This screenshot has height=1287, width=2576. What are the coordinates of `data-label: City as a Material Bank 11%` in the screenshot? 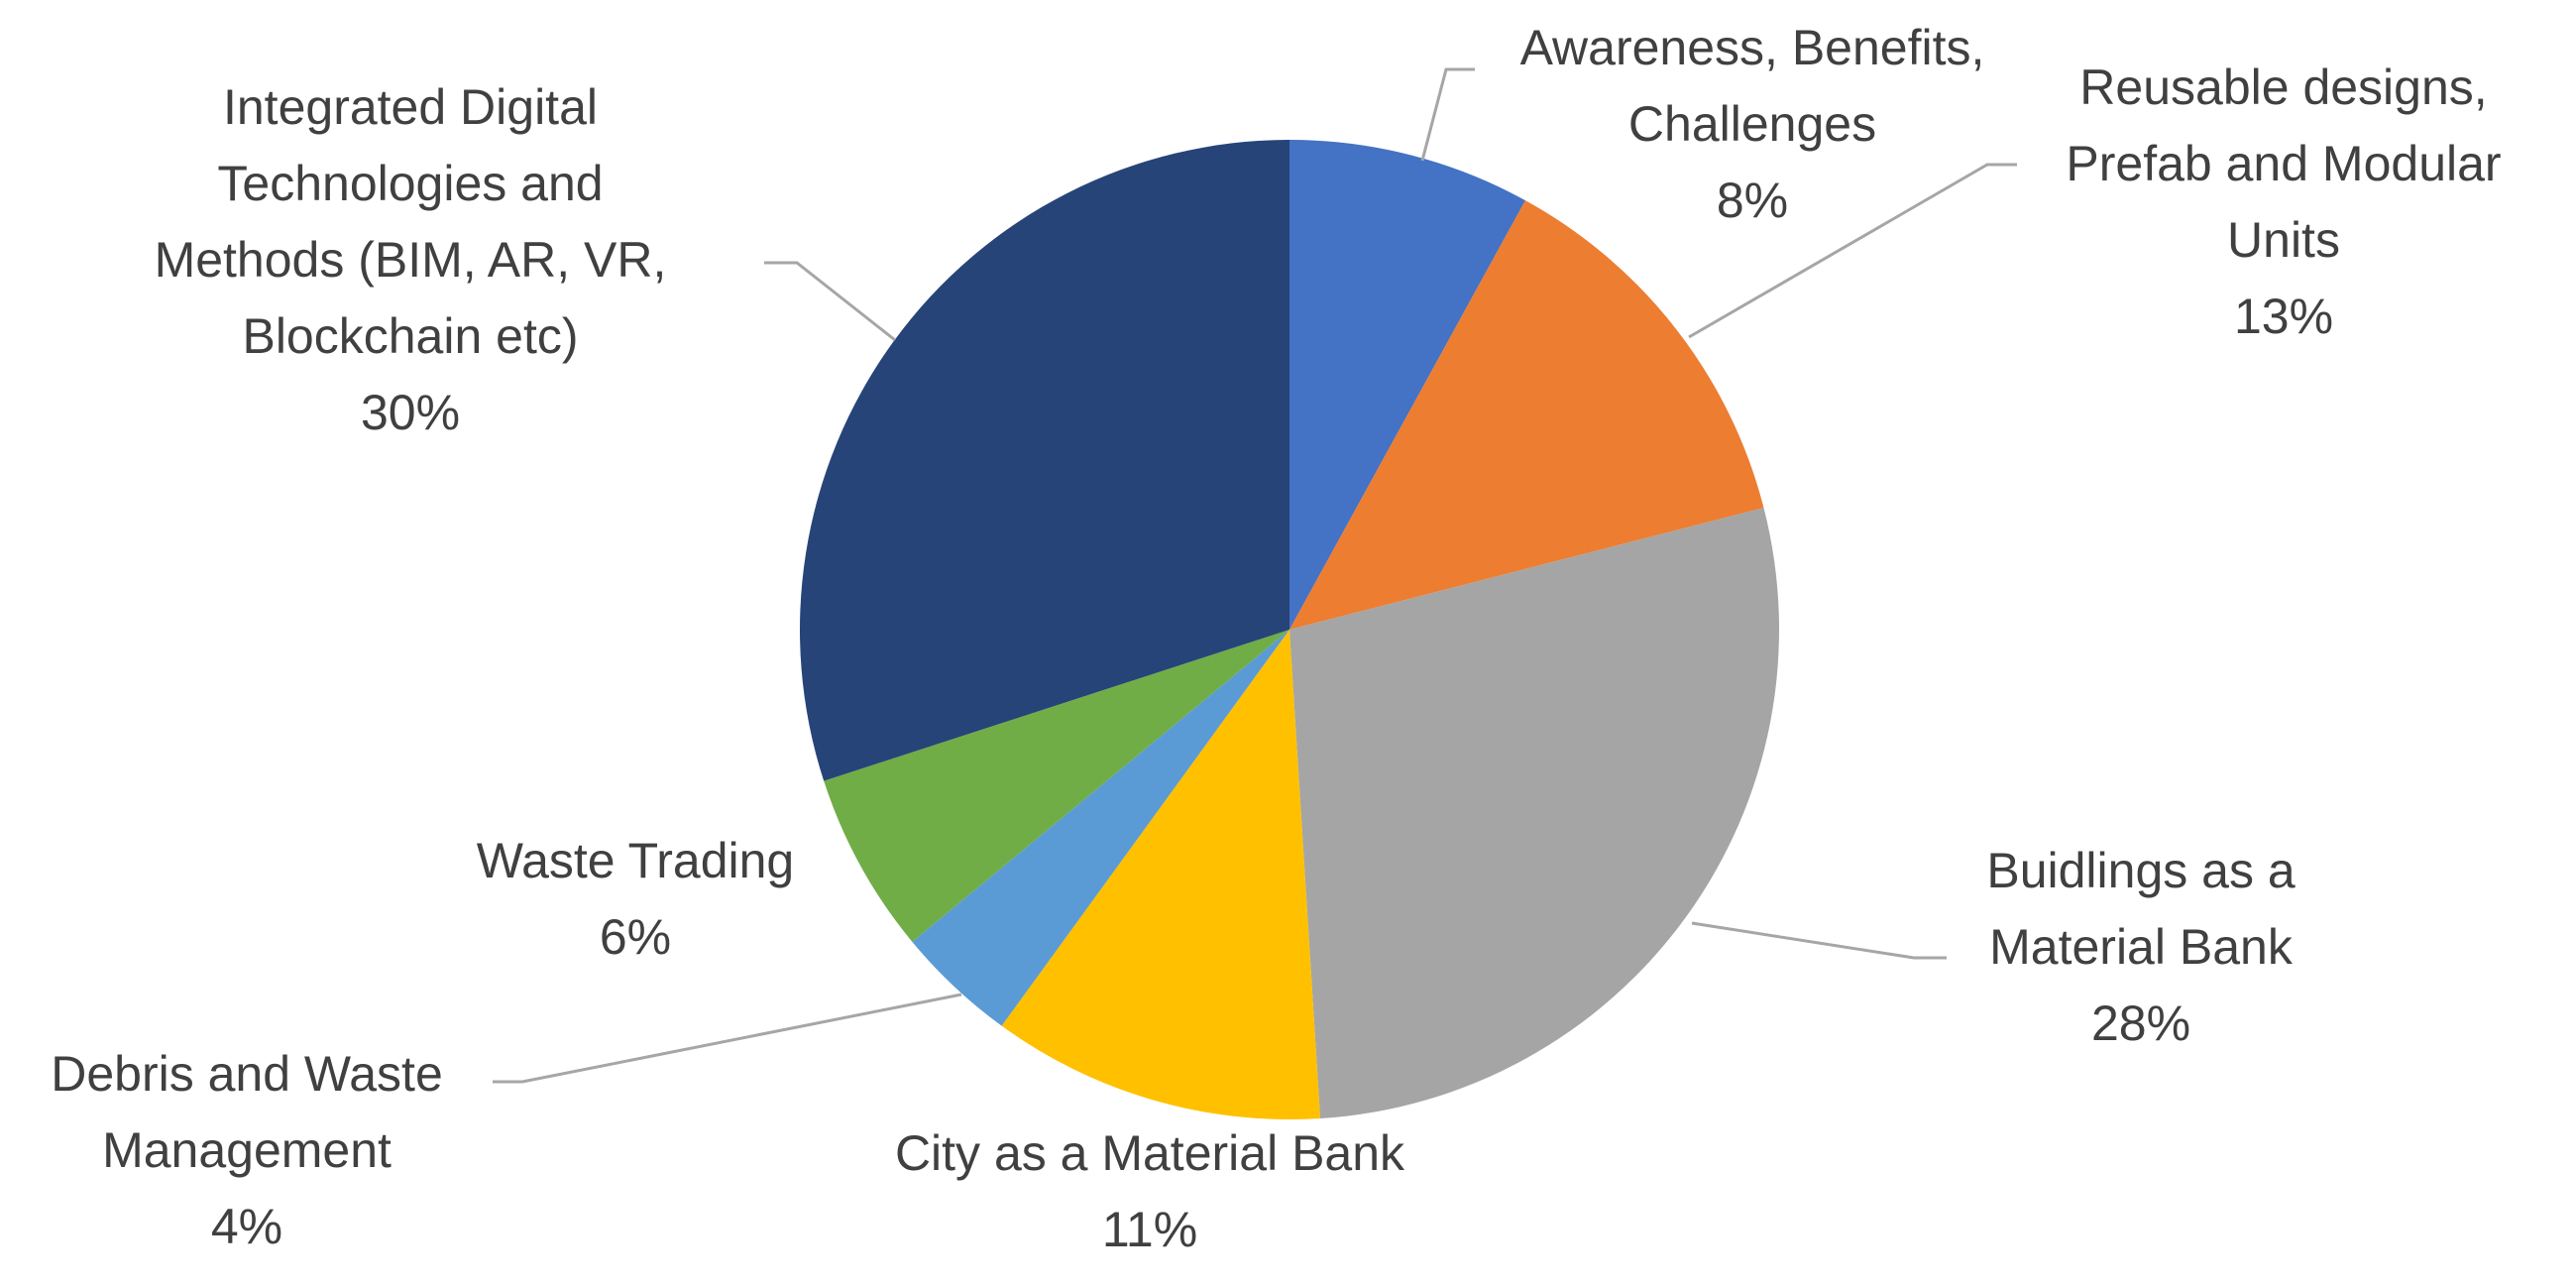 It's located at (1149, 1191).